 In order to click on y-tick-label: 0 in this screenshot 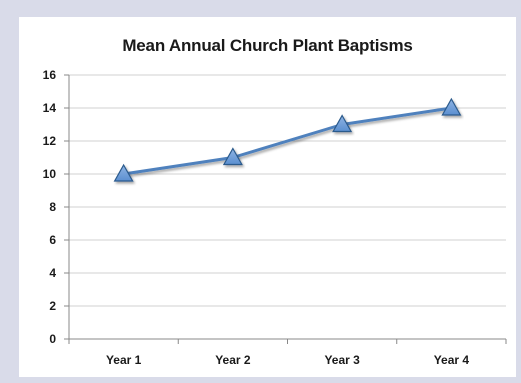, I will do `click(52, 339)`.